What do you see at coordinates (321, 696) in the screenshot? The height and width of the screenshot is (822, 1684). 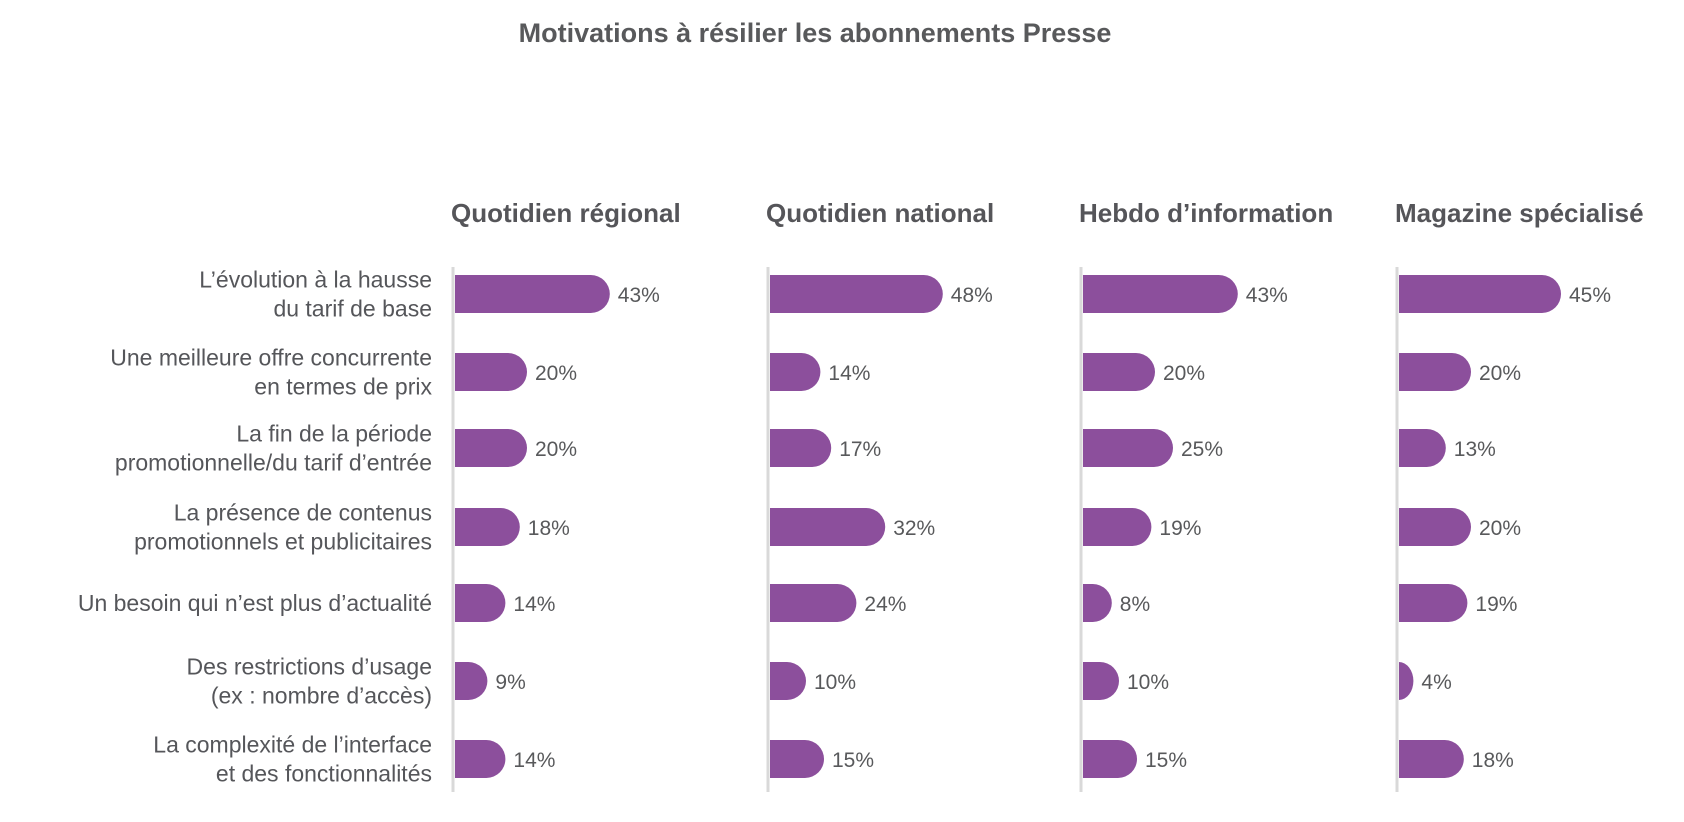 I see `category-label-line: (ex : nombre d’accès)` at bounding box center [321, 696].